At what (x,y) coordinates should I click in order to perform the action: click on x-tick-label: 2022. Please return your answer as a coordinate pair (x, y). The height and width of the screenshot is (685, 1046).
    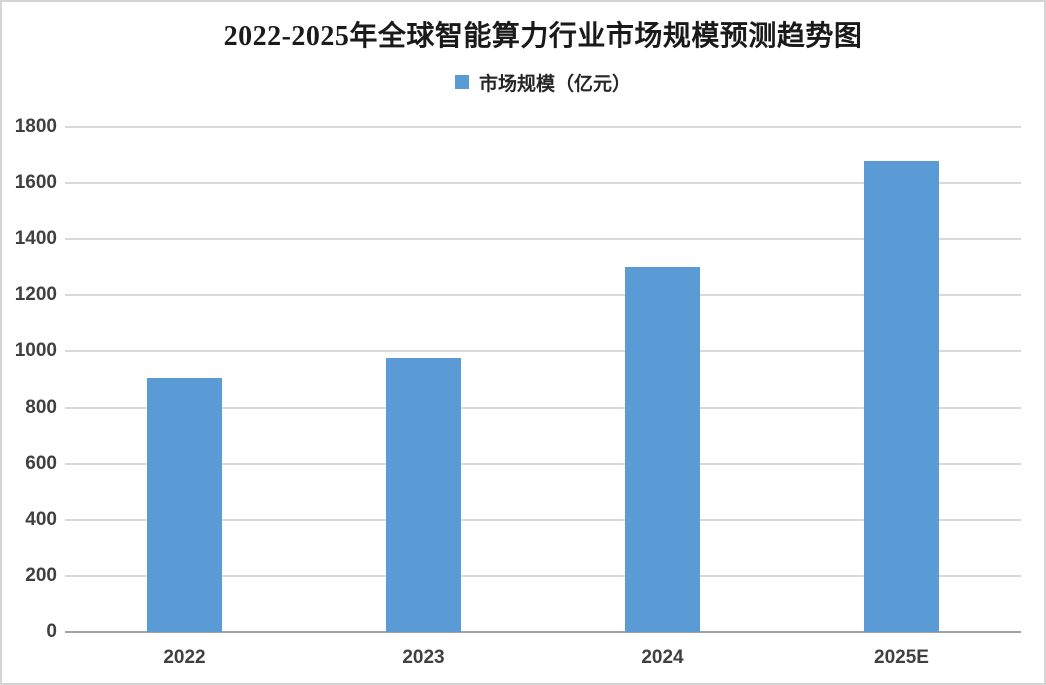
    Looking at the image, I should click on (184, 657).